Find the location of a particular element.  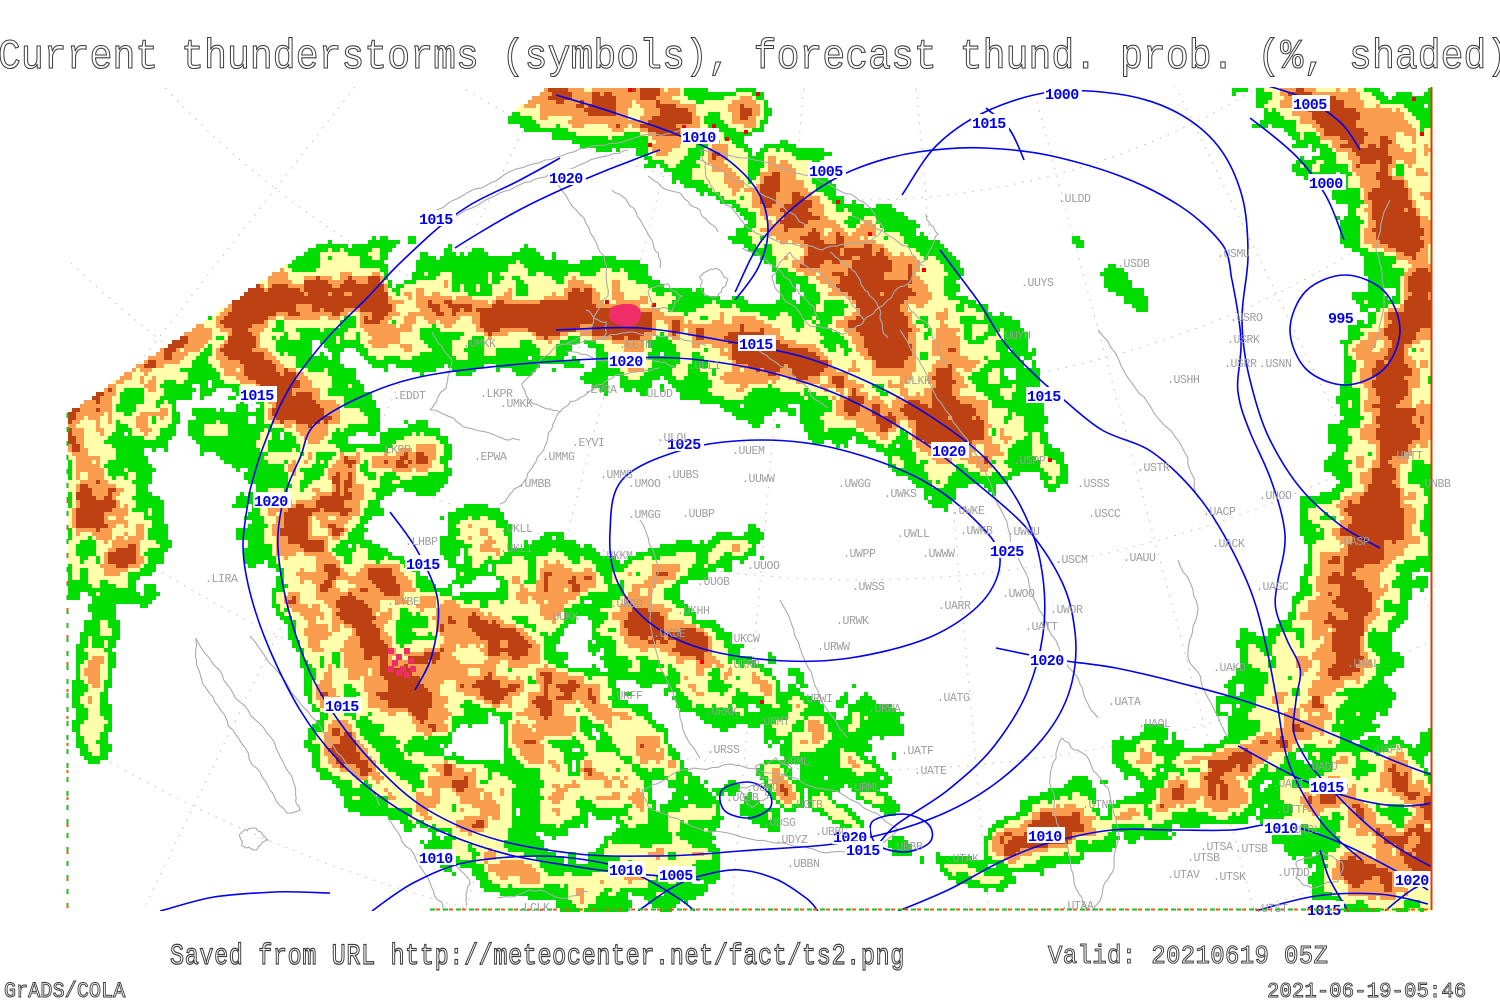

svg-text: .ULDD is located at coordinates (1074, 199).